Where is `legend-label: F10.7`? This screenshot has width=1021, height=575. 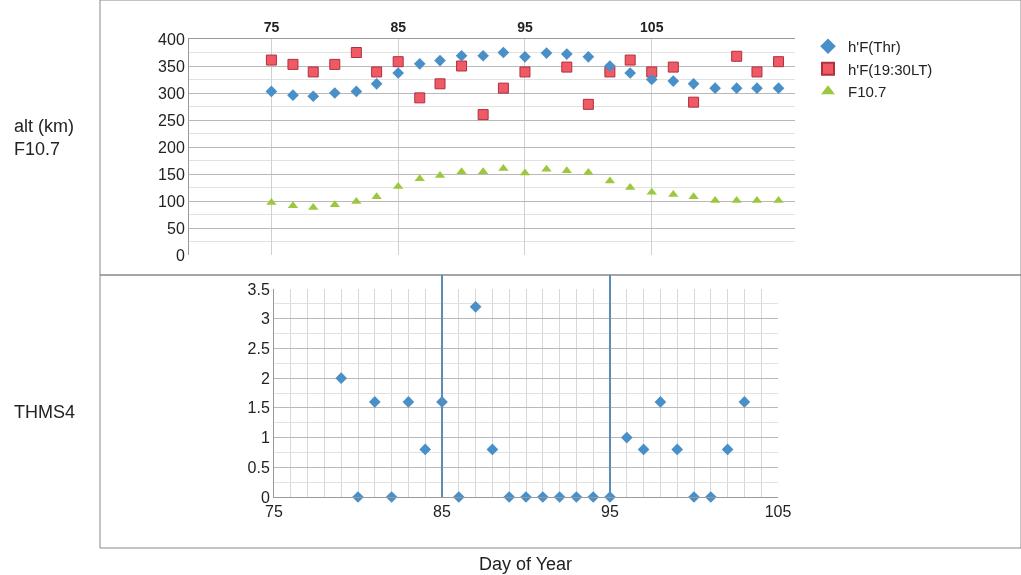
legend-label: F10.7 is located at coordinates (867, 92).